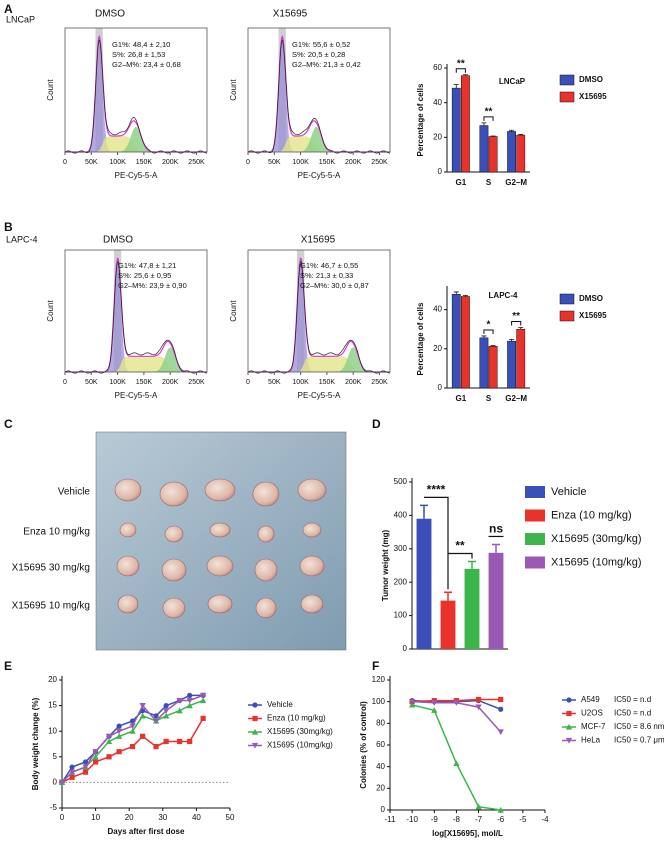 Image resolution: width=664 pixels, height=849 pixels. What do you see at coordinates (379, 701) in the screenshot?
I see `y-tick-label: 100` at bounding box center [379, 701].